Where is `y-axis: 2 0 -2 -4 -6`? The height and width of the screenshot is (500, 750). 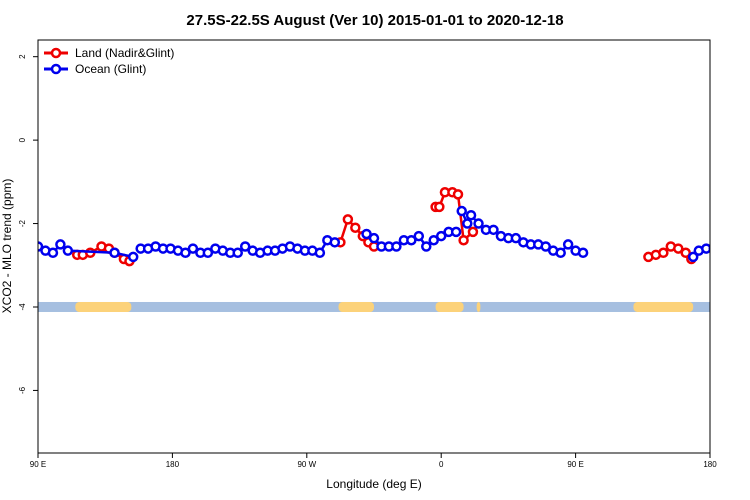 y-axis: 2 0 -2 -4 -6 is located at coordinates (28, 224).